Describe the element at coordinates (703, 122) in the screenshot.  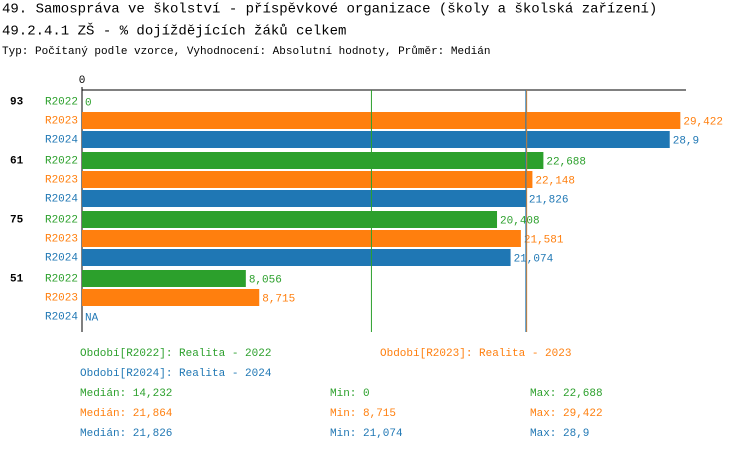
I see `value-label: 29,422` at that location.